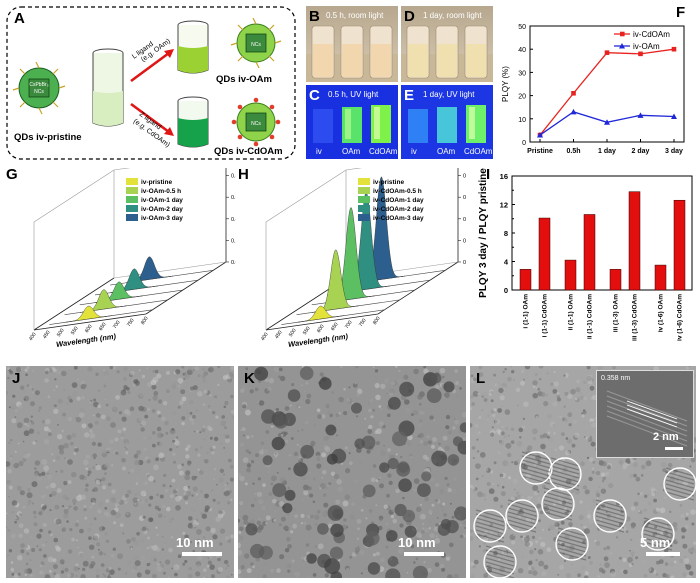  Describe the element at coordinates (646, 46) in the screenshot. I see `legend-label-1: iv-OAm` at that location.